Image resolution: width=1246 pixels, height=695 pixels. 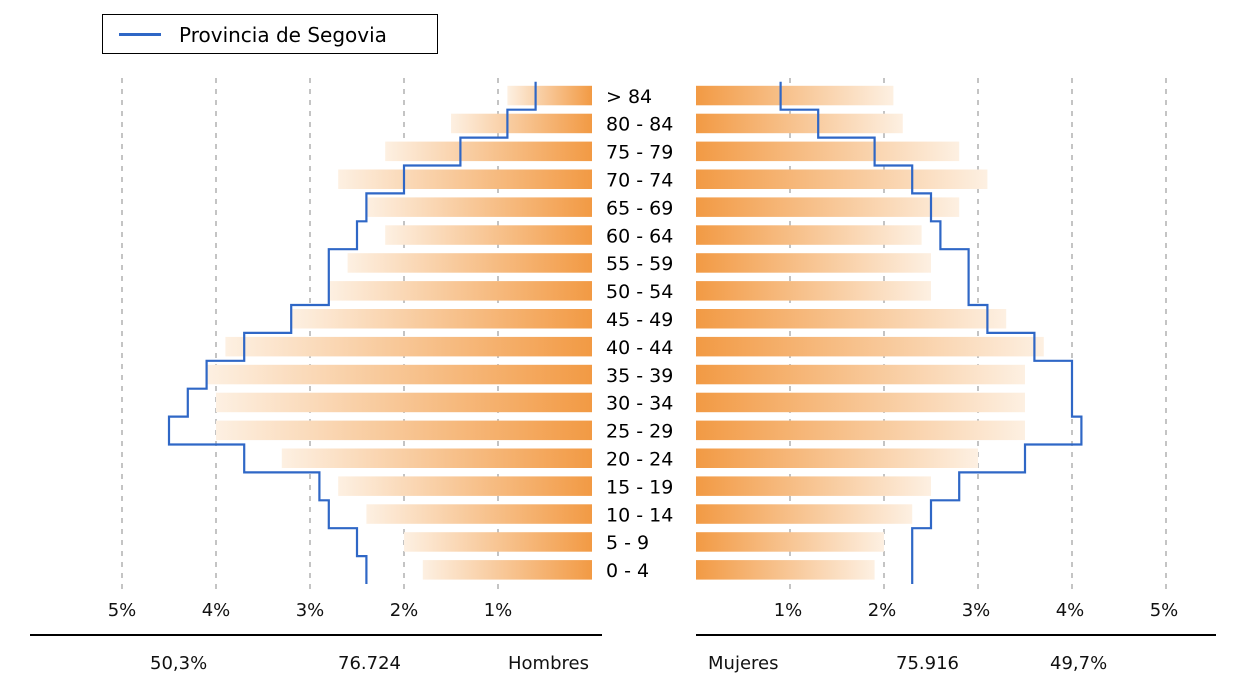 I want to click on right-tick-3%: 3%, so click(x=976, y=610).